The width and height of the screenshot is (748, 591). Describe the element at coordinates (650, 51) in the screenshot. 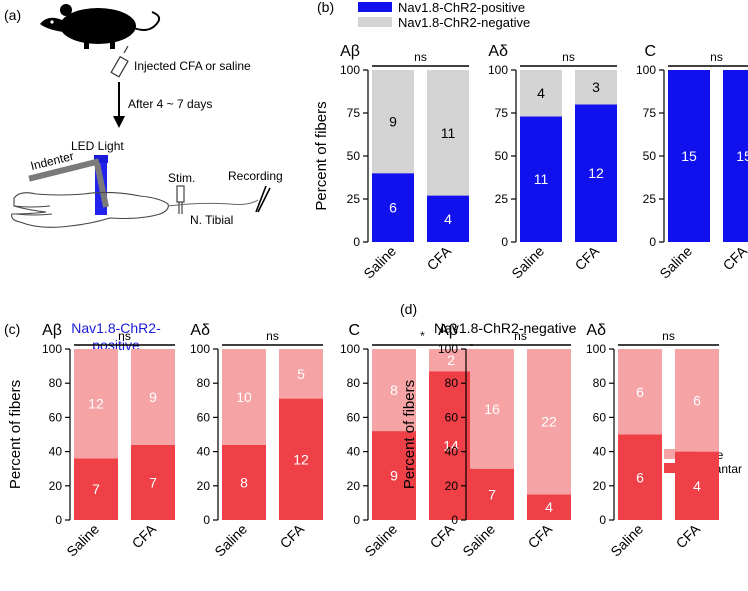

I see `chart-title: C` at that location.